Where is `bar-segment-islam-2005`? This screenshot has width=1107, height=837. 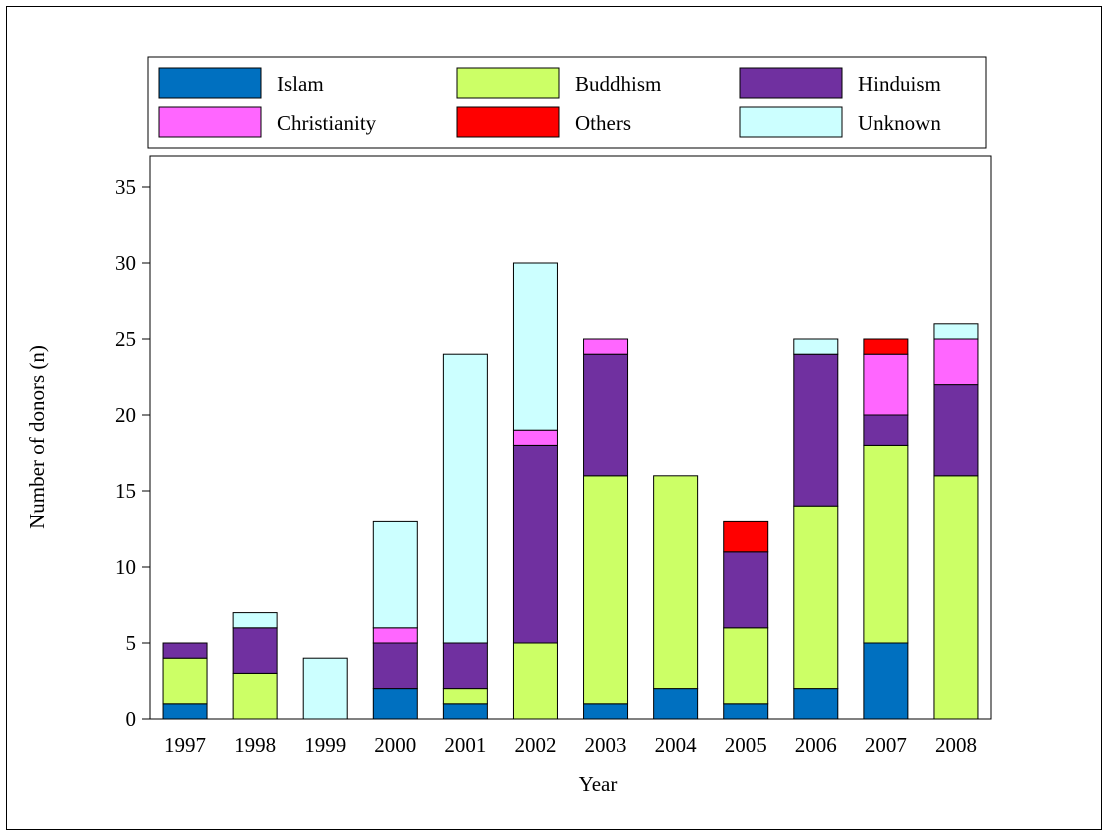 bar-segment-islam-2005 is located at coordinates (746, 711).